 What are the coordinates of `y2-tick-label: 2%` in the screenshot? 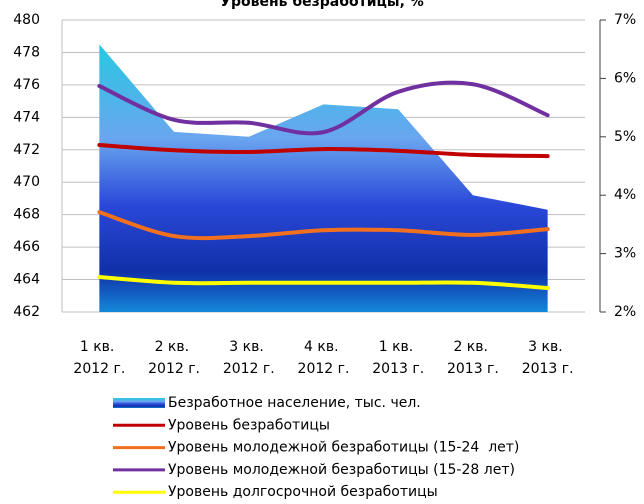 It's located at (625, 312).